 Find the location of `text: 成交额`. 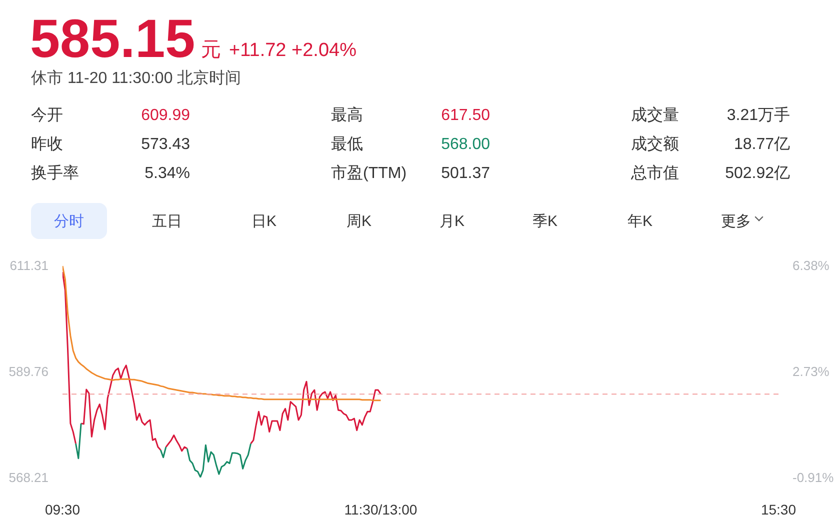

text: 成交额 is located at coordinates (655, 144).